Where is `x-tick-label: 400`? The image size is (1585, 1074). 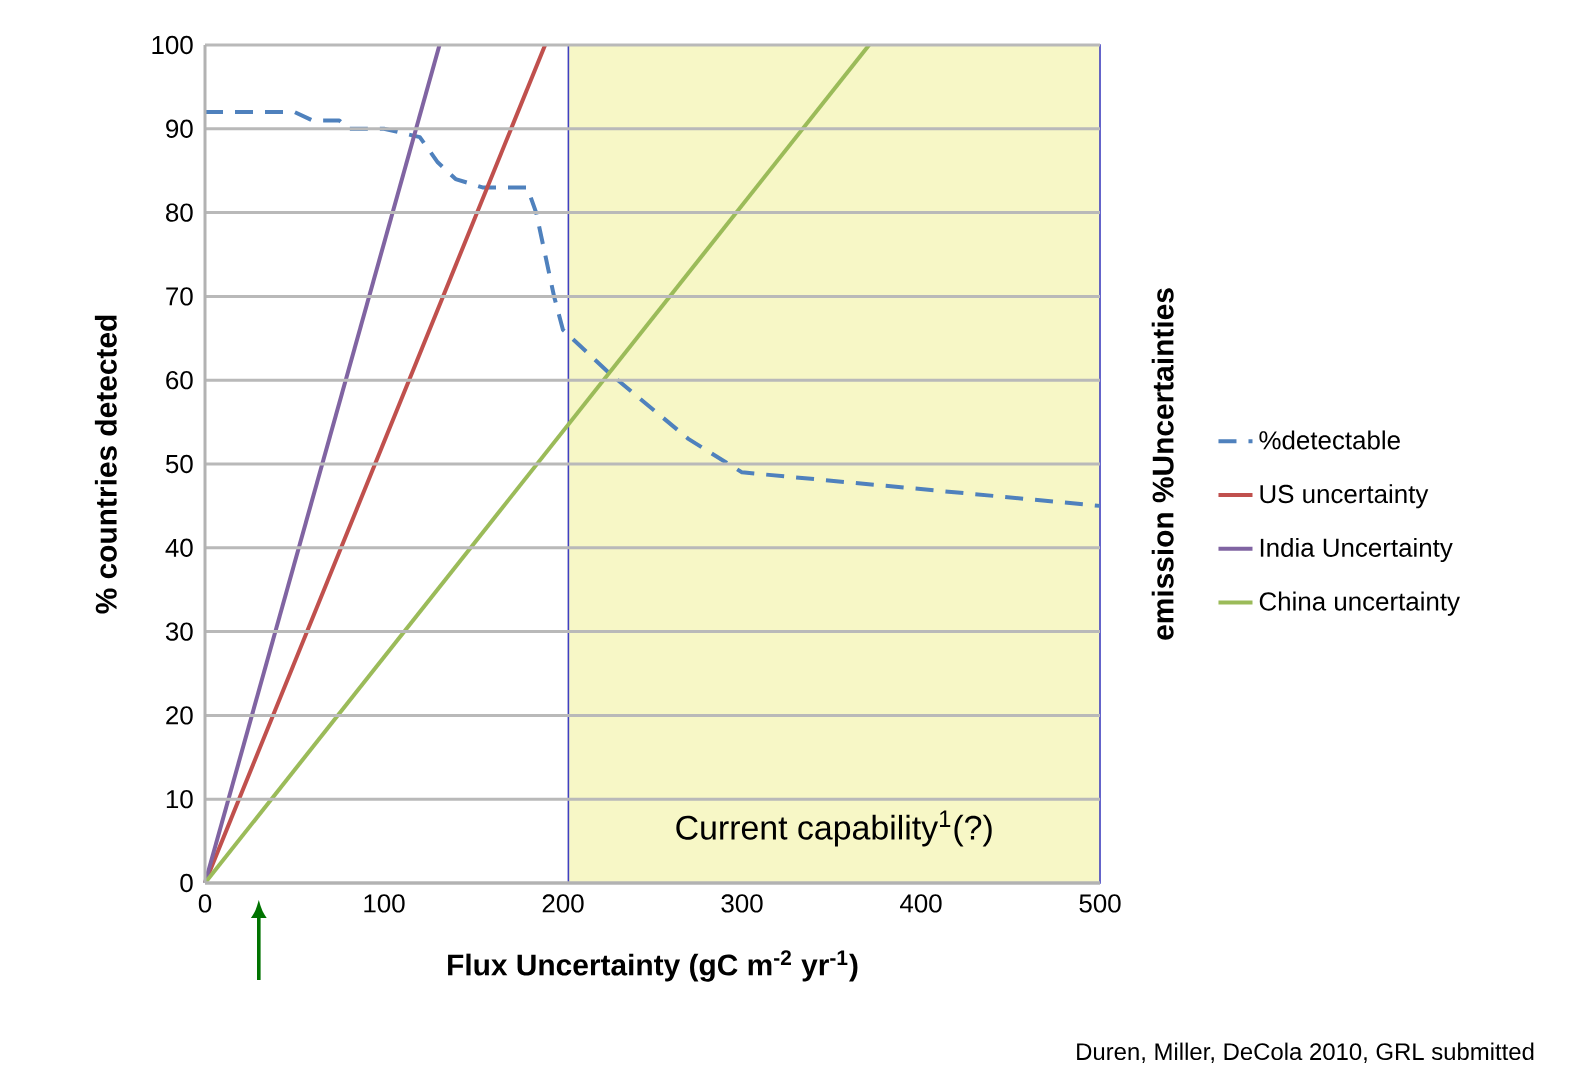 x-tick-label: 400 is located at coordinates (921, 903).